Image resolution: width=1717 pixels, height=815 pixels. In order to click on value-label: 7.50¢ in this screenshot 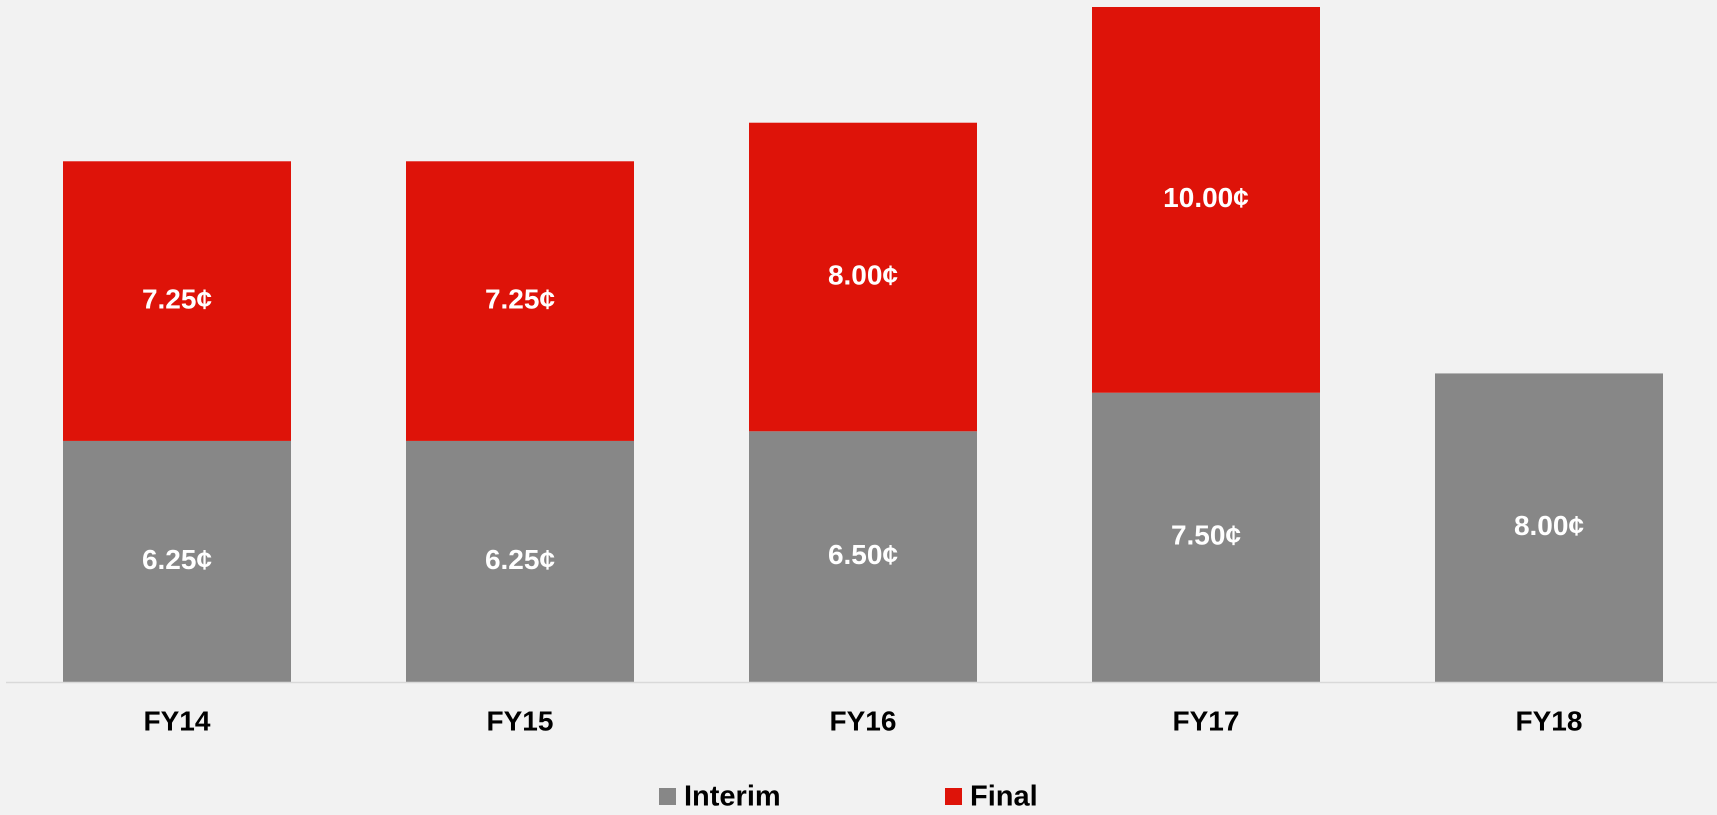, I will do `click(1206, 535)`.